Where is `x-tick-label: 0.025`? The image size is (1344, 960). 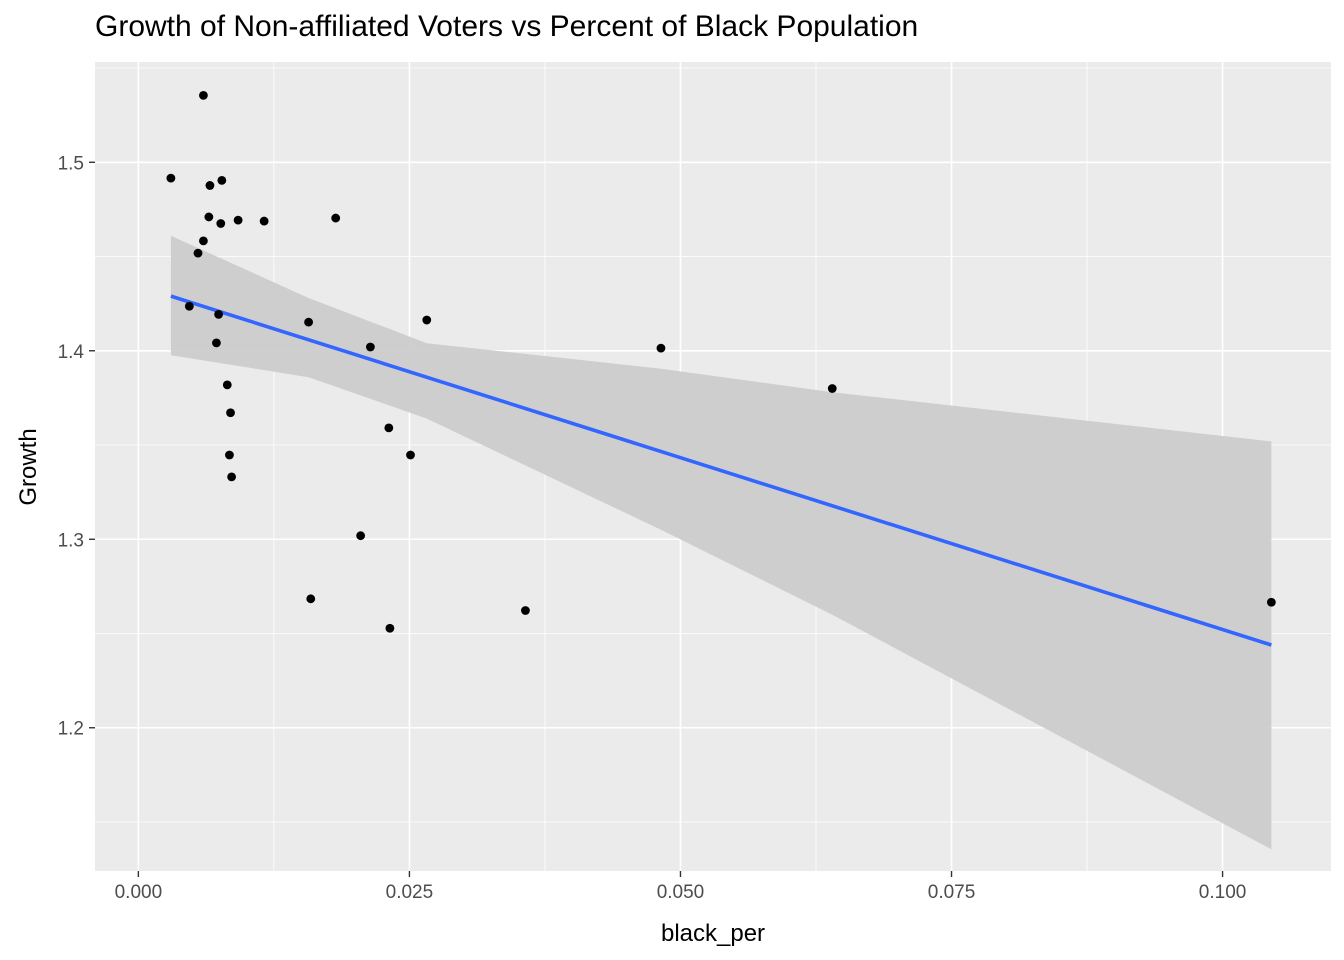 x-tick-label: 0.025 is located at coordinates (410, 892).